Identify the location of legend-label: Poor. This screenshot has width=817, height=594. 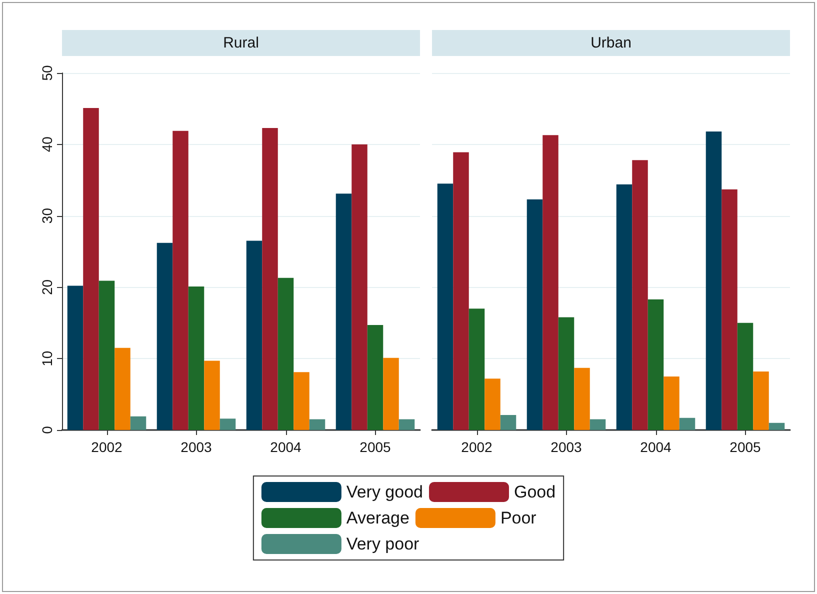
(518, 518).